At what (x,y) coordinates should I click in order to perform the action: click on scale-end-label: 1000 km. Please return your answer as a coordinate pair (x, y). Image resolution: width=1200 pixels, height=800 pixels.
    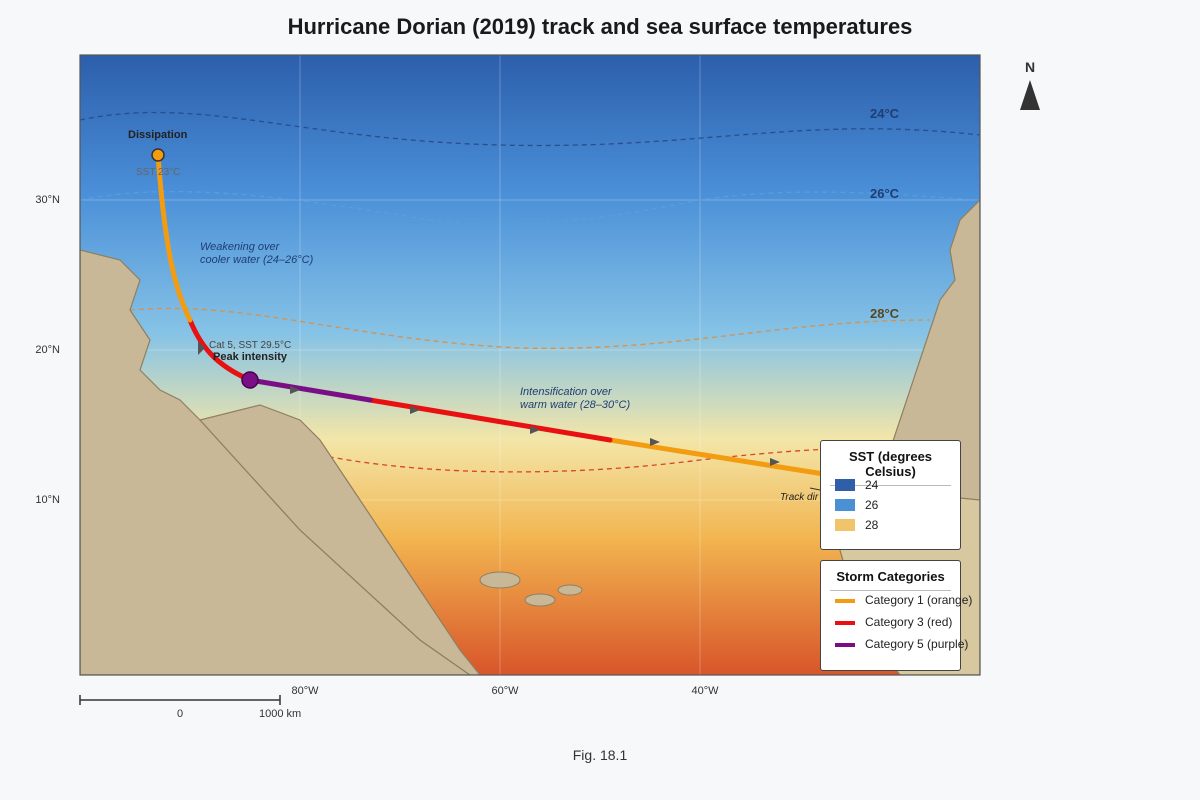
    Looking at the image, I should click on (280, 714).